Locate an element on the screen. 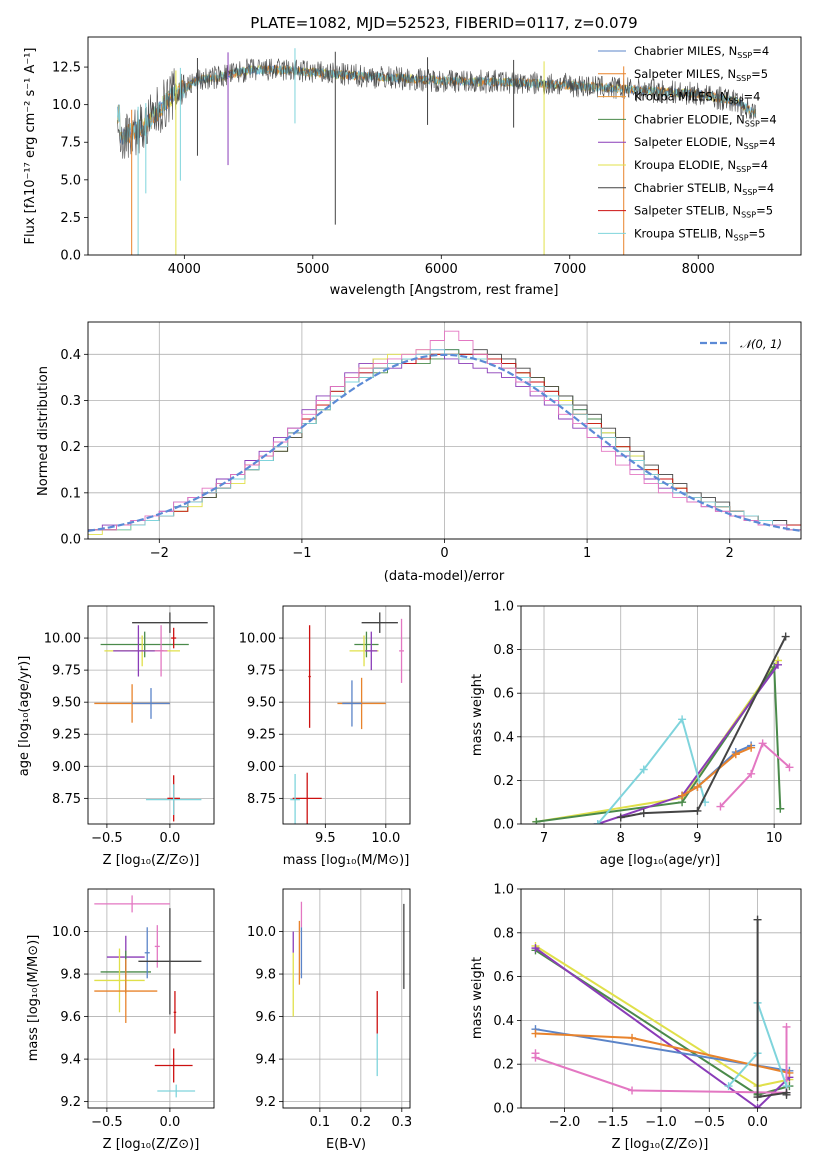 Image resolution: width=819 pixels, height=1170 pixels. ageZ-ylabel: age [log₁₀(age/yr)] is located at coordinates (24, 716).